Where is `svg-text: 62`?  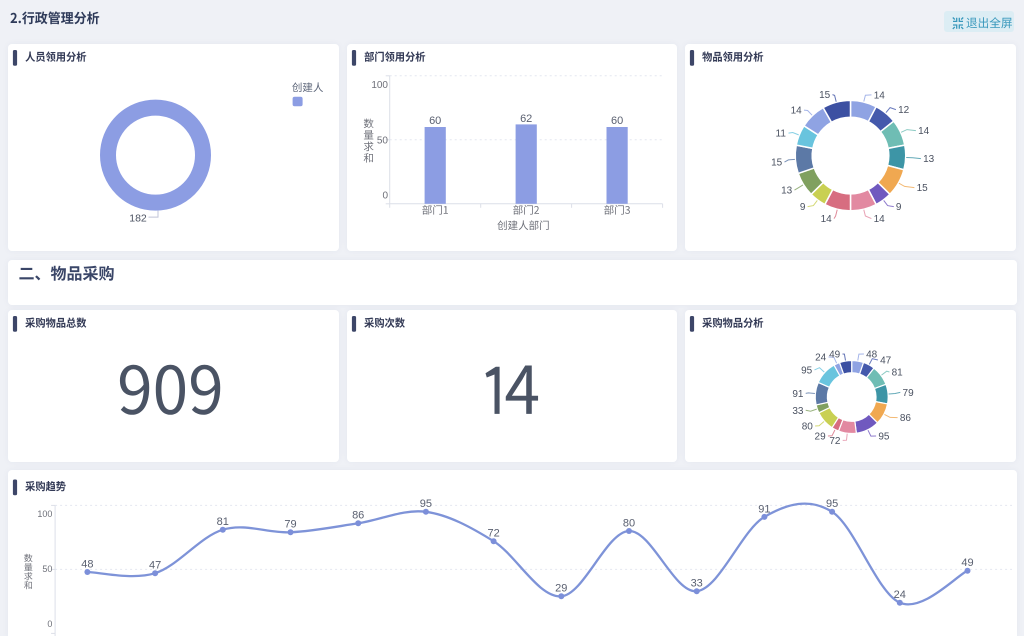
svg-text: 62 is located at coordinates (526, 119).